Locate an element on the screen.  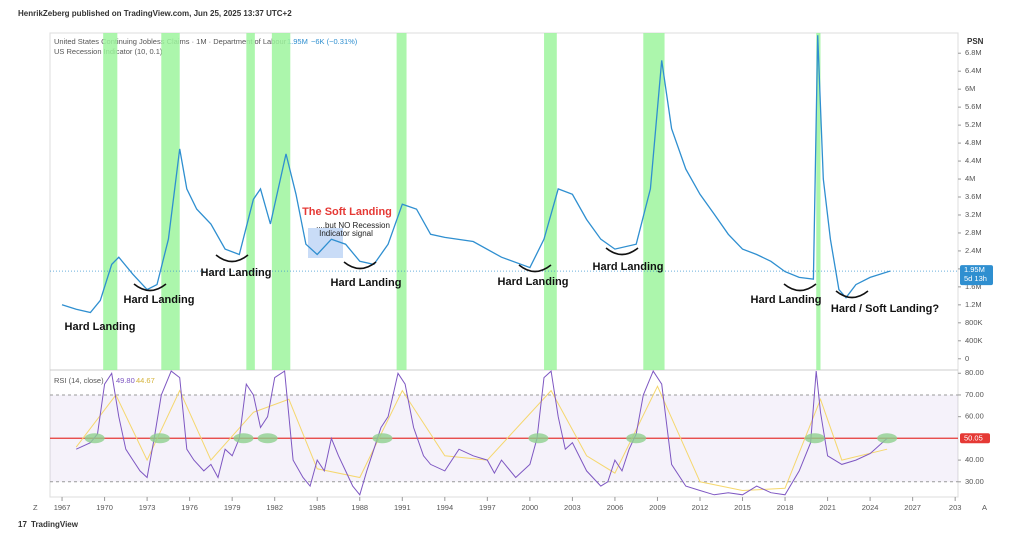
y-tick-label: 1.6M is located at coordinates (973, 286).